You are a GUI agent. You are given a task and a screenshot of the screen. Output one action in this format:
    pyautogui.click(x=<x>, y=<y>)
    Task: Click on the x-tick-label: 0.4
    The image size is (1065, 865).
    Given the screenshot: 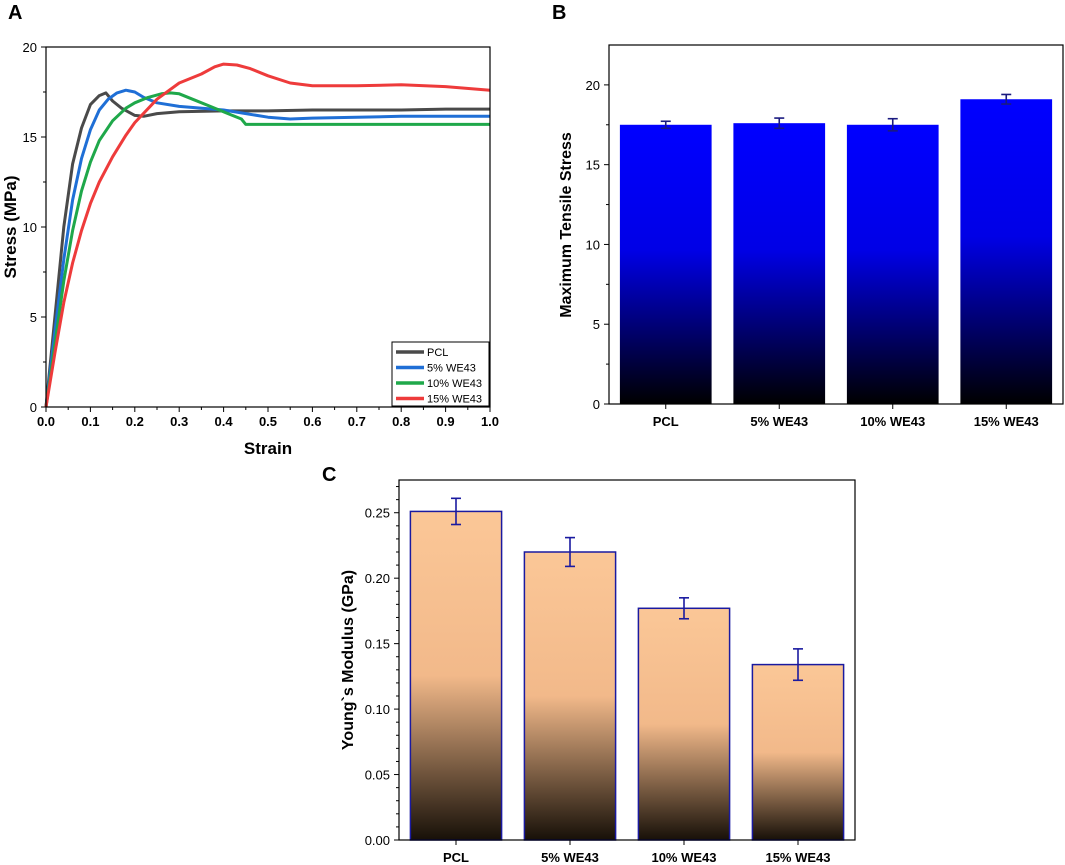 What is the action you would take?
    pyautogui.click(x=224, y=421)
    